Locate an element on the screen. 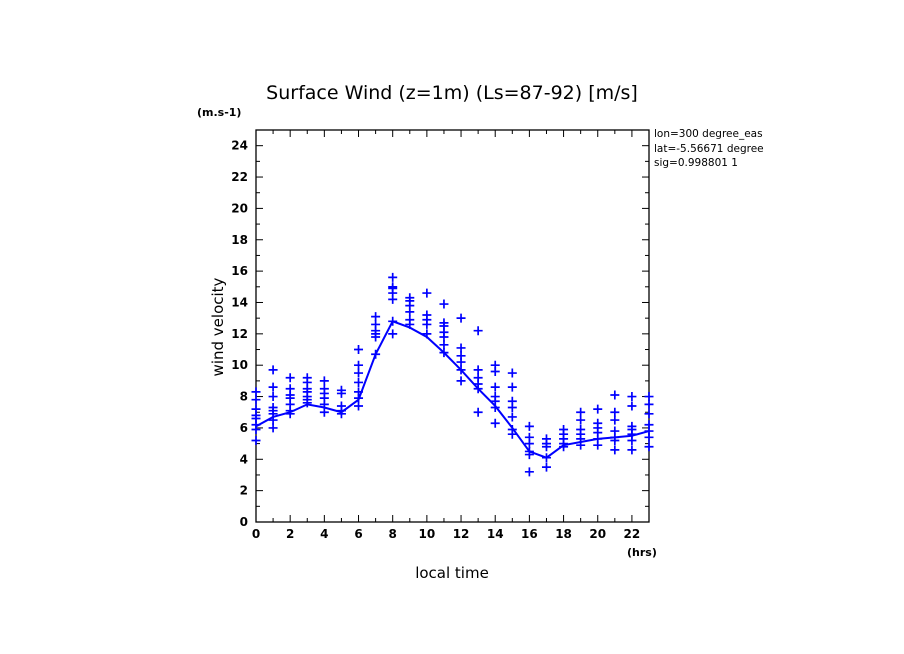 This screenshot has height=654, width=904. chart-title: Surface Wind (z=1m) (Ls=87-92) [m/s] is located at coordinates (452, 93).